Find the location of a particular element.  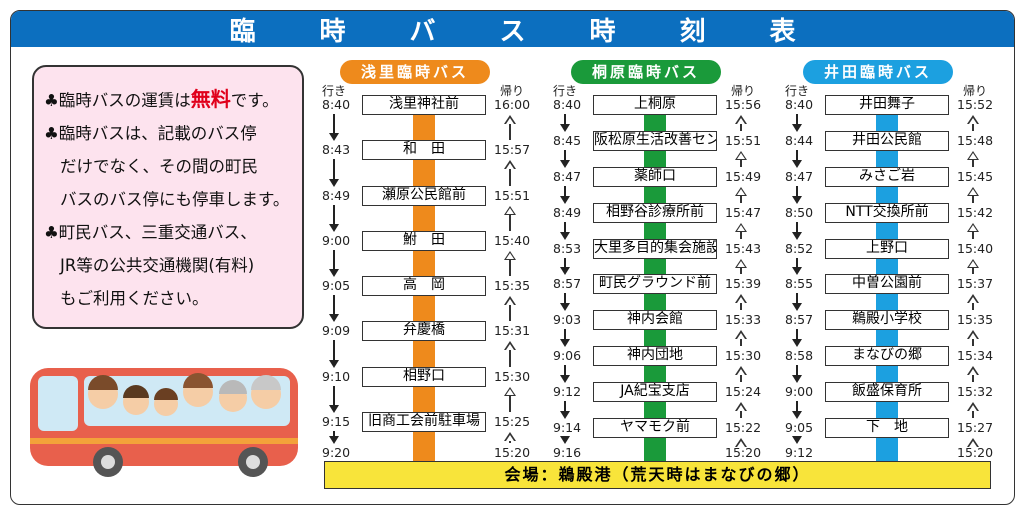

bus-stop: 相野口 is located at coordinates (424, 376).